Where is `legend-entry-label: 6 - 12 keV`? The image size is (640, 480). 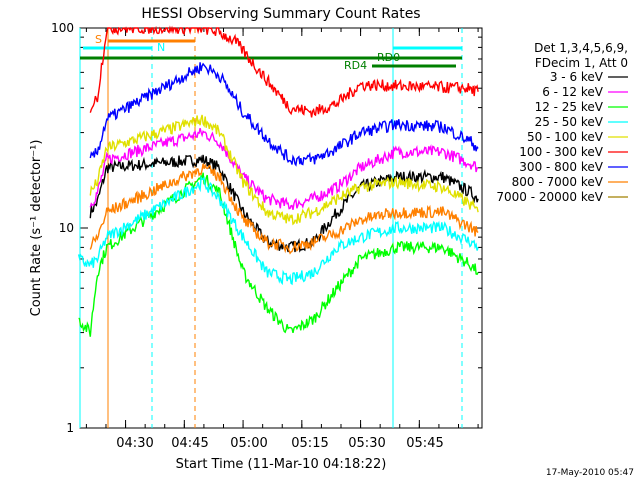 legend-entry-label: 6 - 12 keV is located at coordinates (573, 92).